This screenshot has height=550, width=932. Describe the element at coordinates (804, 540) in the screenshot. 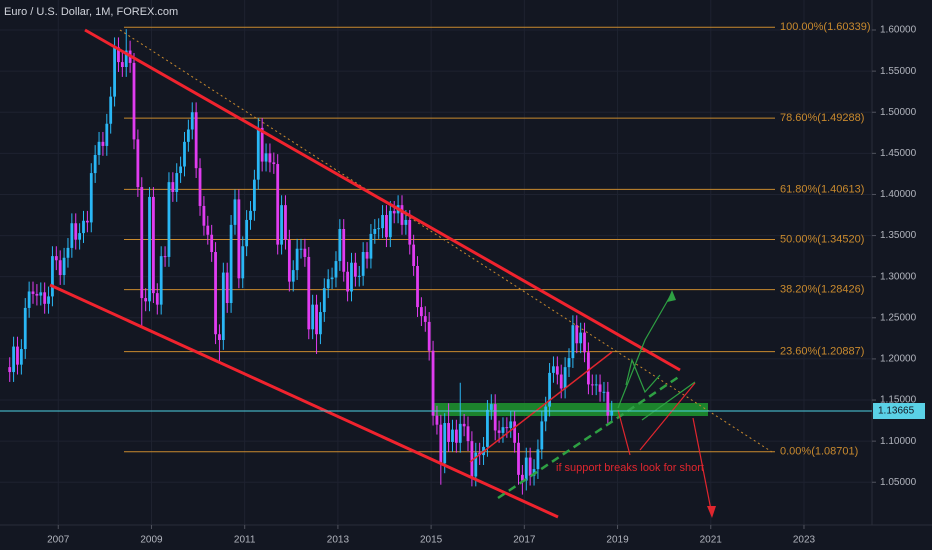

I see `x-tick-label: 2023` at that location.